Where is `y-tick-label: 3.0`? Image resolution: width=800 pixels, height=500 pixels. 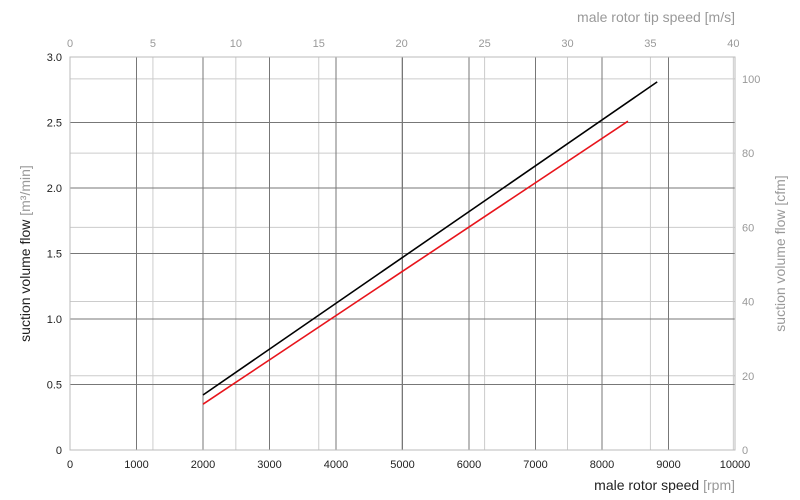 y-tick-label: 3.0 is located at coordinates (54, 58).